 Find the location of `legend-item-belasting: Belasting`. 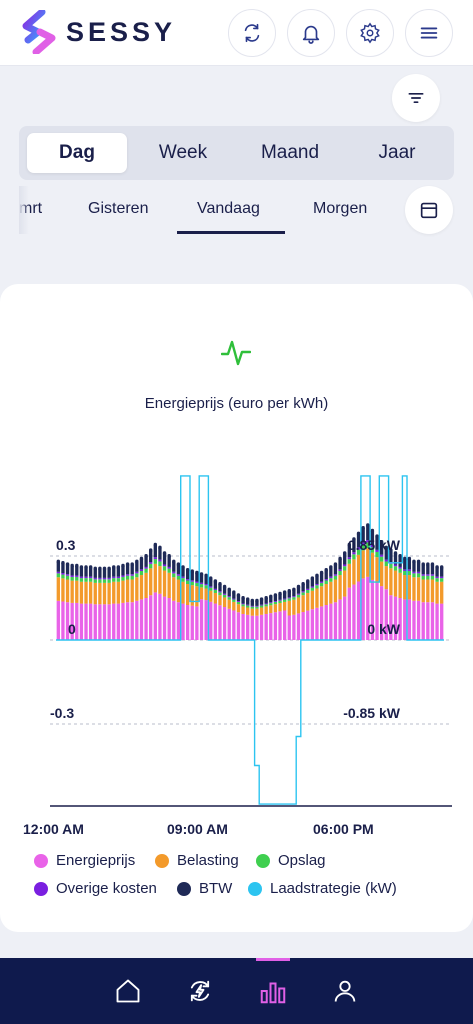

legend-item-belasting: Belasting is located at coordinates (197, 860).